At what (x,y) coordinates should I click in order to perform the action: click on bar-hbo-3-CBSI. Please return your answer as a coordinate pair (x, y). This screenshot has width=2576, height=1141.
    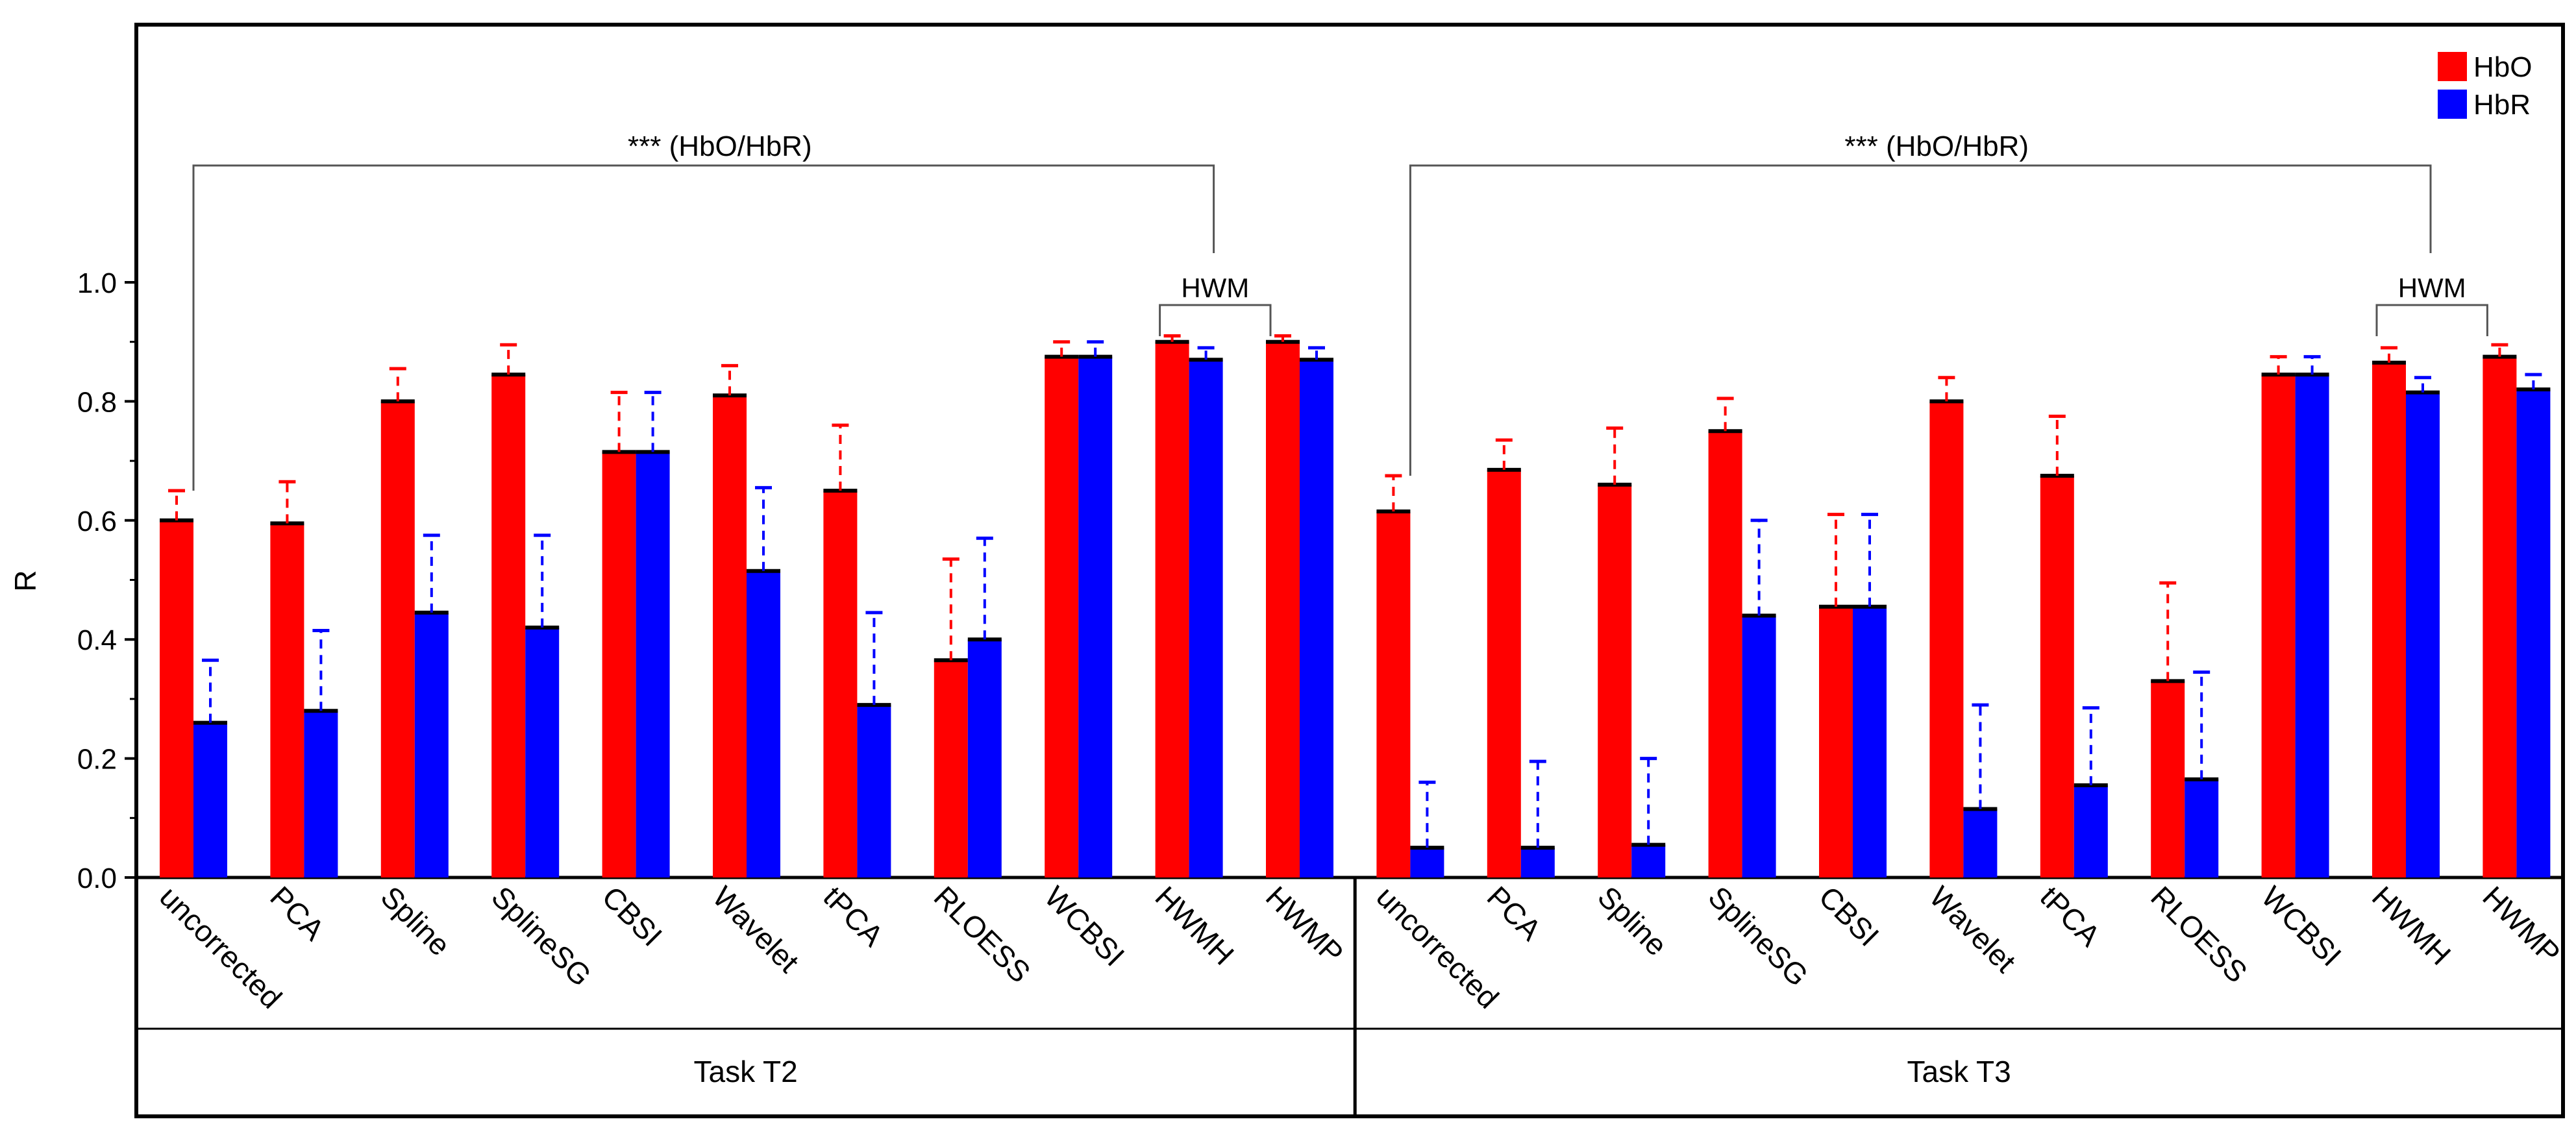
    Looking at the image, I should click on (1836, 741).